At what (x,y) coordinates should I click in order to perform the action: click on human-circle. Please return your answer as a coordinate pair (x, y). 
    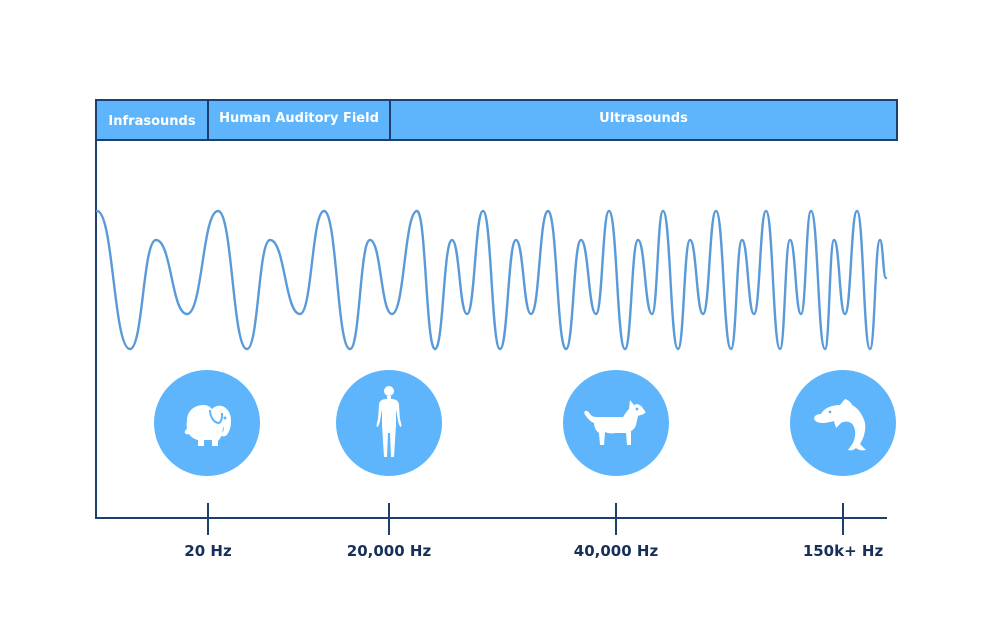
    Looking at the image, I should click on (389, 423).